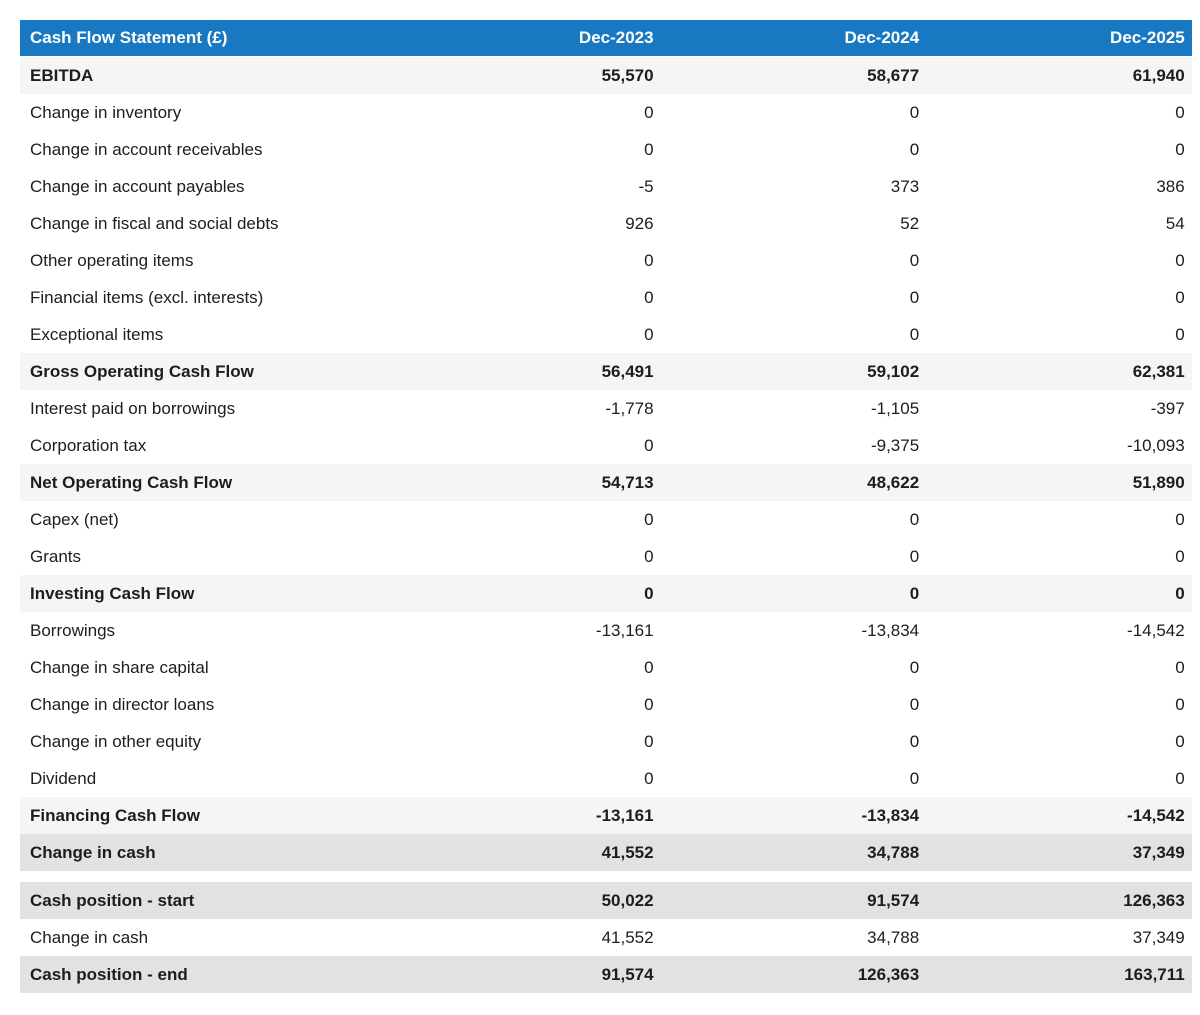 Image resolution: width=1200 pixels, height=1015 pixels. Describe the element at coordinates (893, 371) in the screenshot. I see `row-value-dec-2024: 59,102` at that location.